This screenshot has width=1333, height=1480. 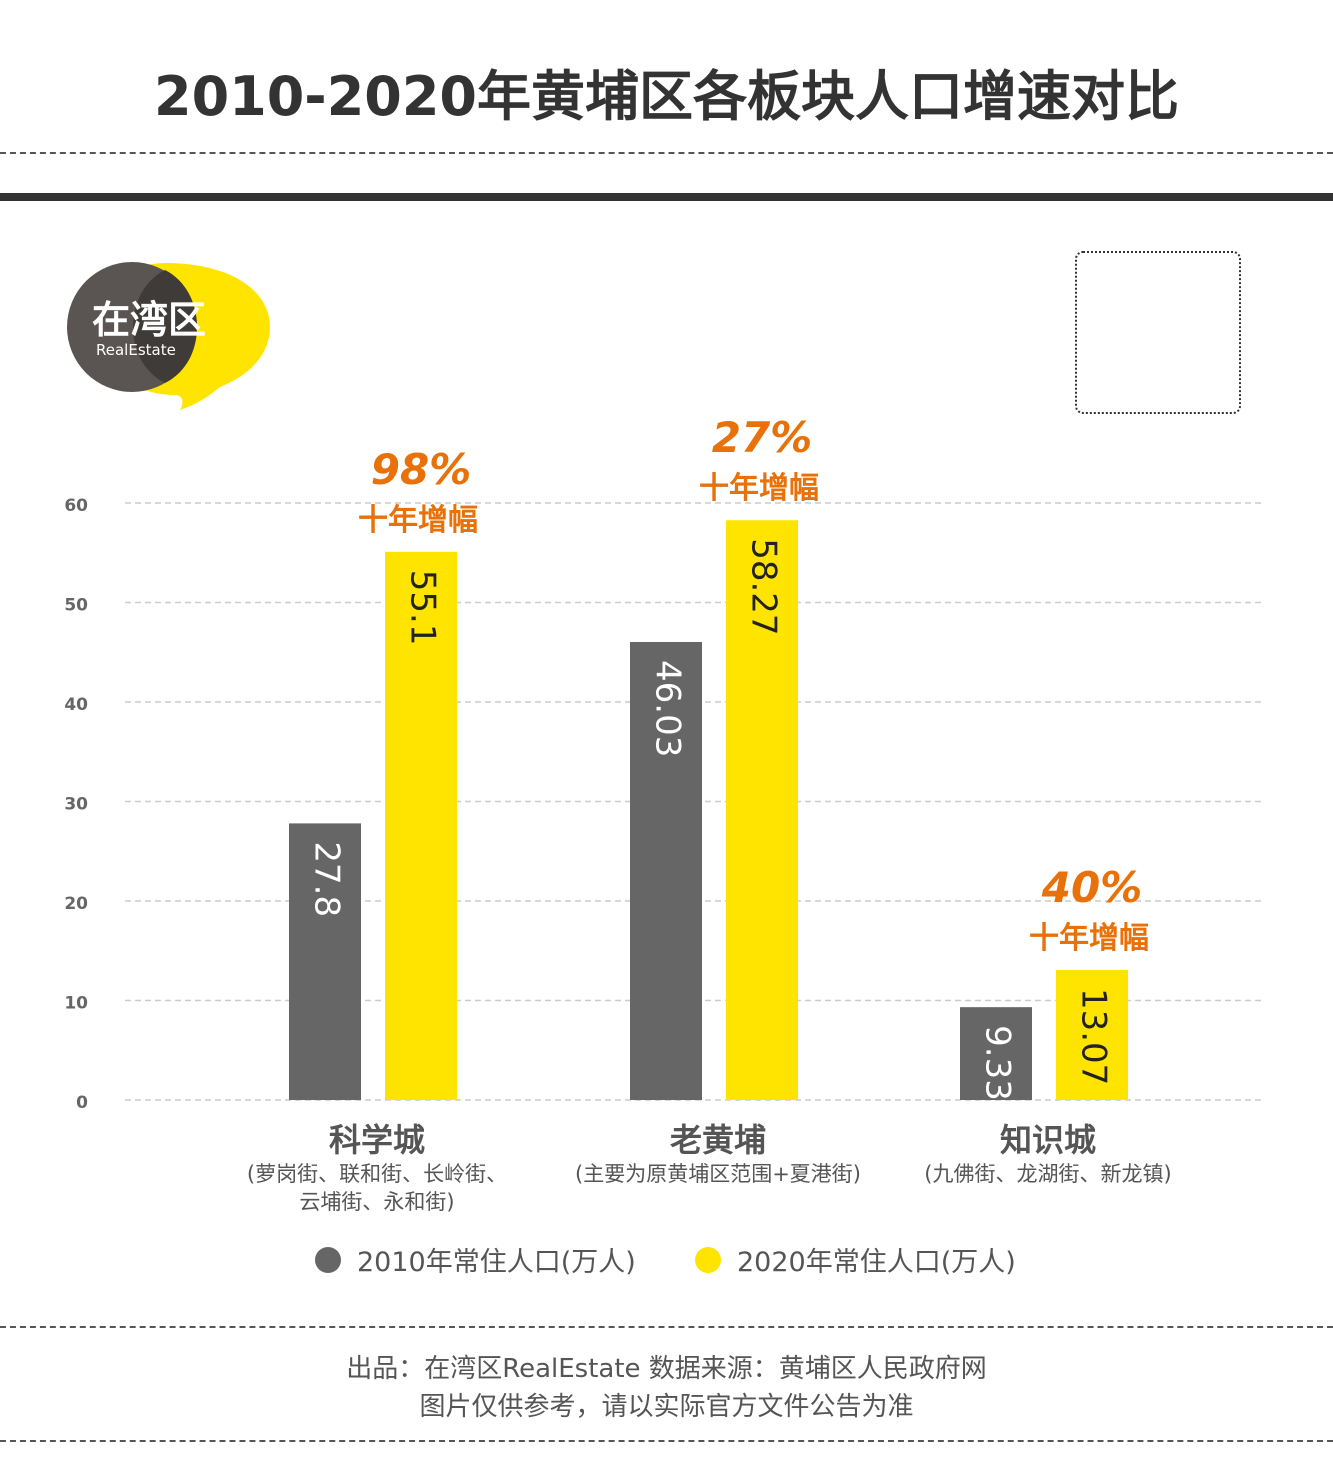 What do you see at coordinates (376, 1140) in the screenshot?
I see `category-label-kexuecheng: 科学城` at bounding box center [376, 1140].